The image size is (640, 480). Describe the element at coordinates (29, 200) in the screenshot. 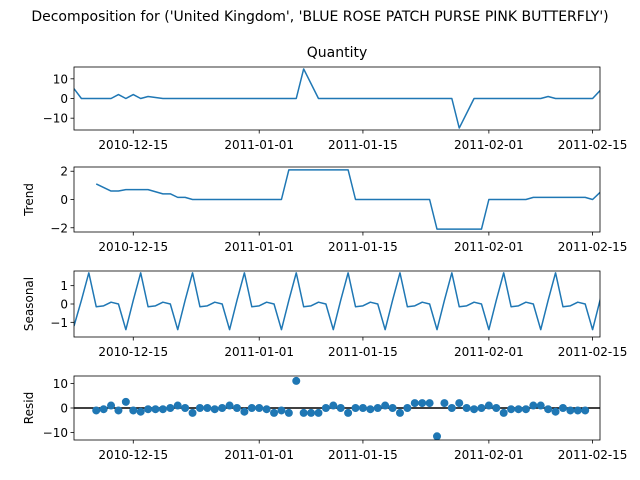

I see `y-axis-label: Trend` at that location.